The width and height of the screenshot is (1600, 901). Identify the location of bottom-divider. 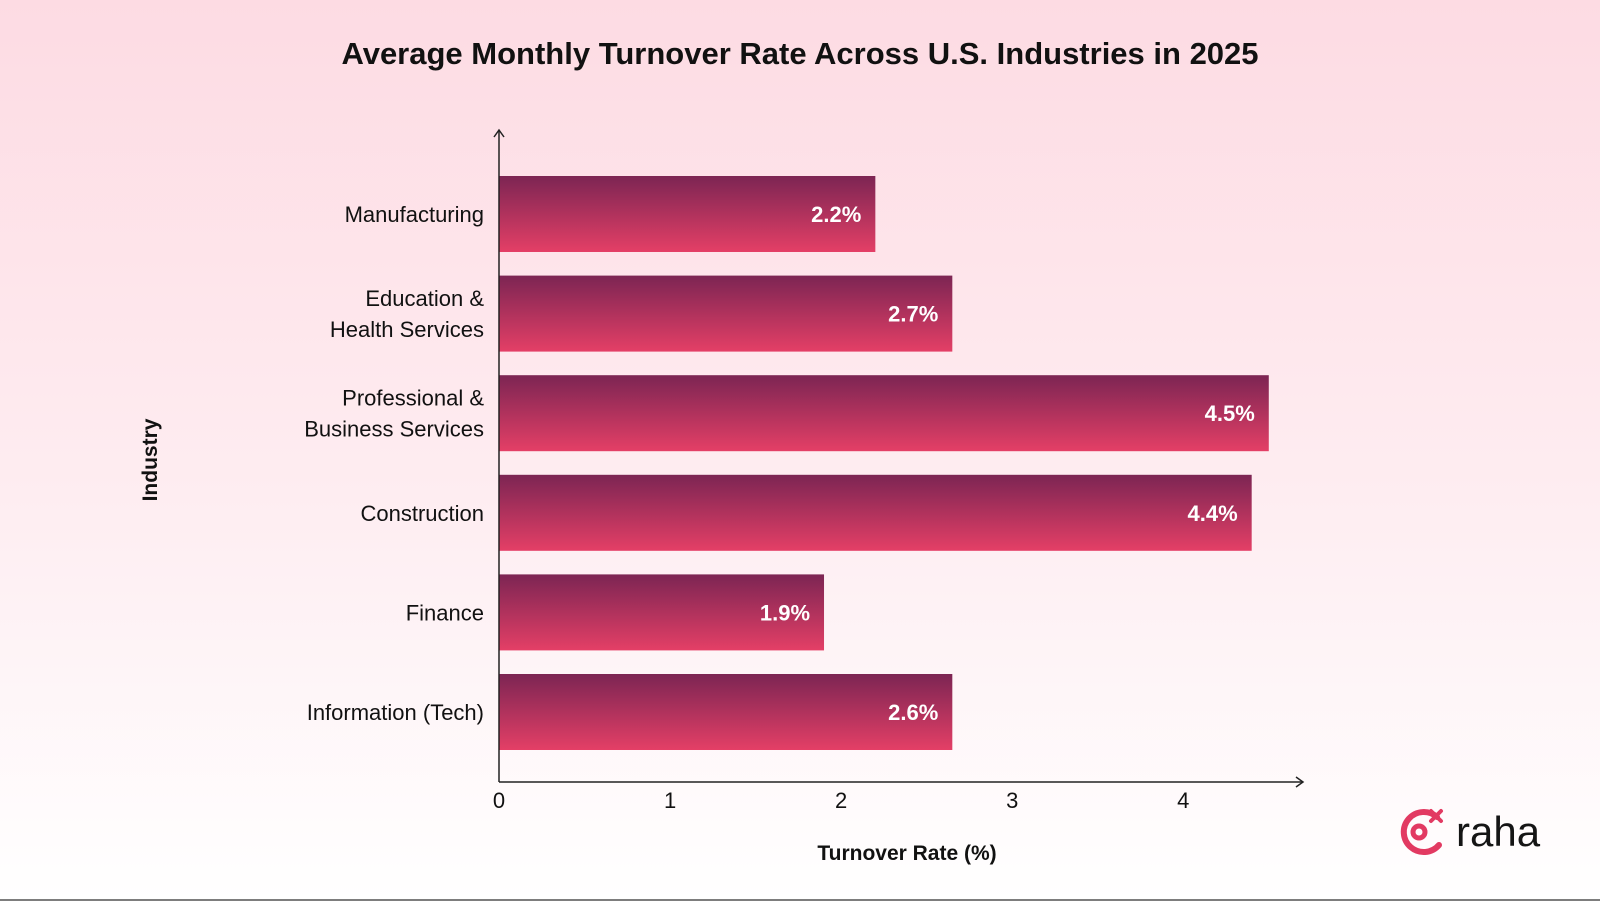
(800, 900).